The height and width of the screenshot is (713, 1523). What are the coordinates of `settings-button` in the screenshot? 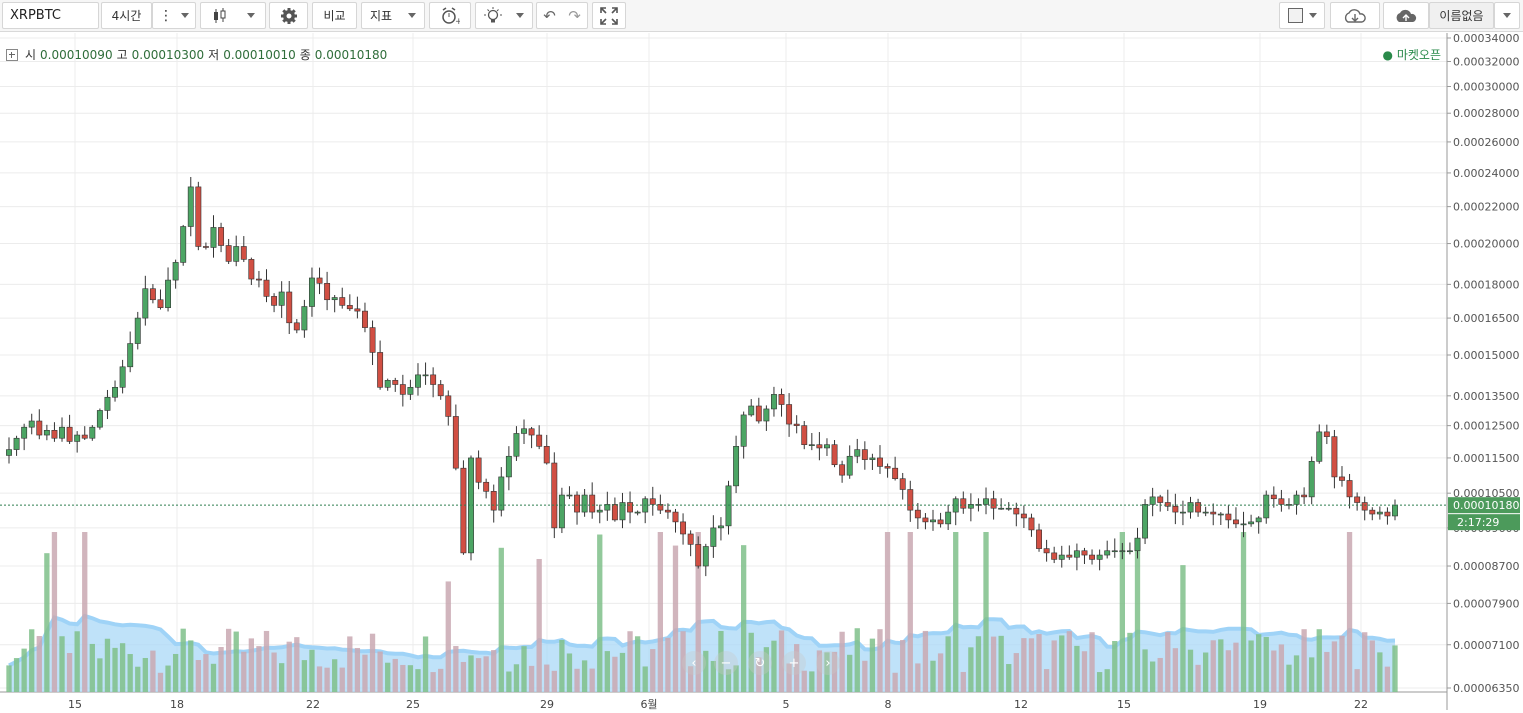 It's located at (288, 15).